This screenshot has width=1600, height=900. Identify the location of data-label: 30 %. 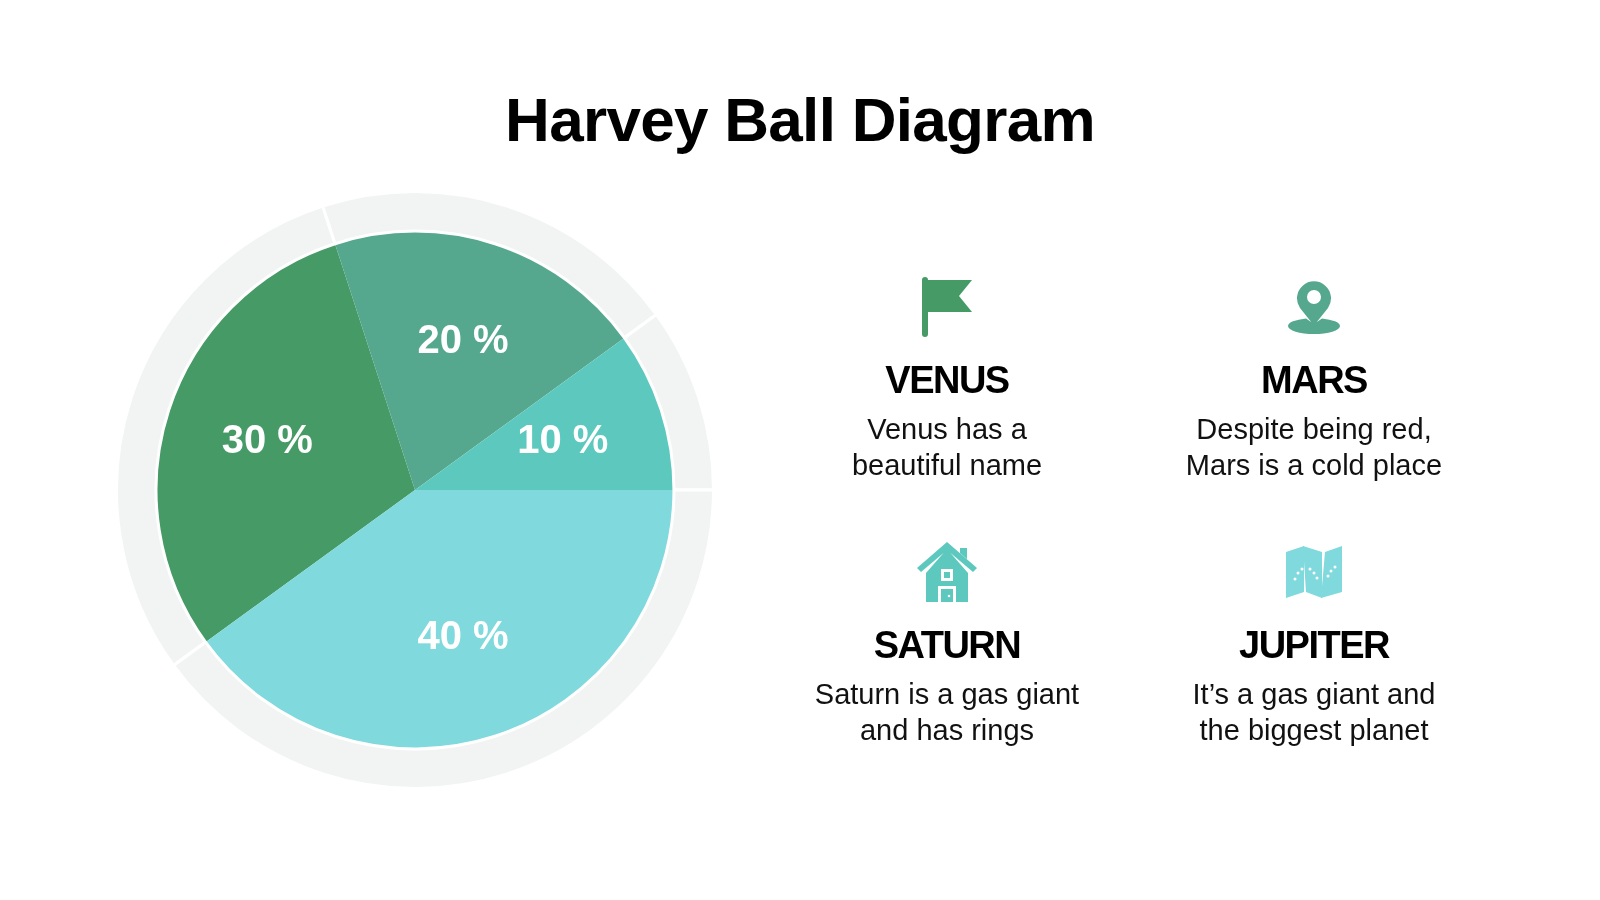
(267, 439).